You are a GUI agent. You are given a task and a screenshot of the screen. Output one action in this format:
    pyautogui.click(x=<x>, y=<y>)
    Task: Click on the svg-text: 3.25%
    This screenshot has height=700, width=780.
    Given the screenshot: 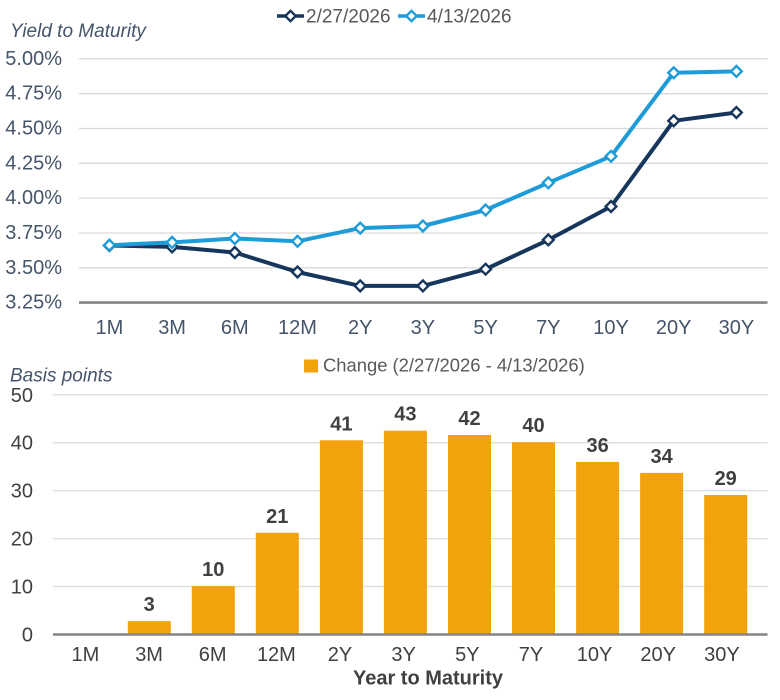 What is the action you would take?
    pyautogui.click(x=33, y=303)
    